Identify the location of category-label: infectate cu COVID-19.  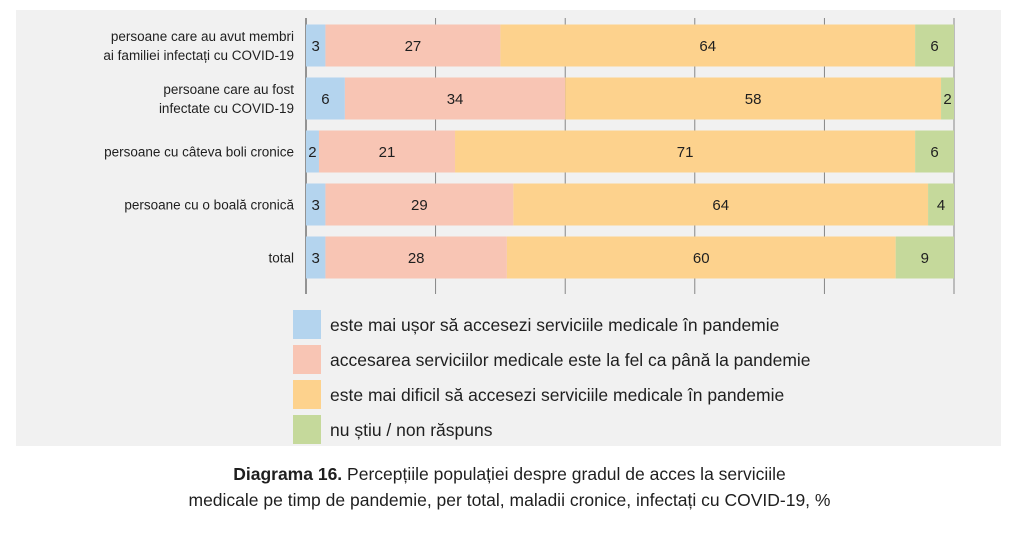
(226, 108).